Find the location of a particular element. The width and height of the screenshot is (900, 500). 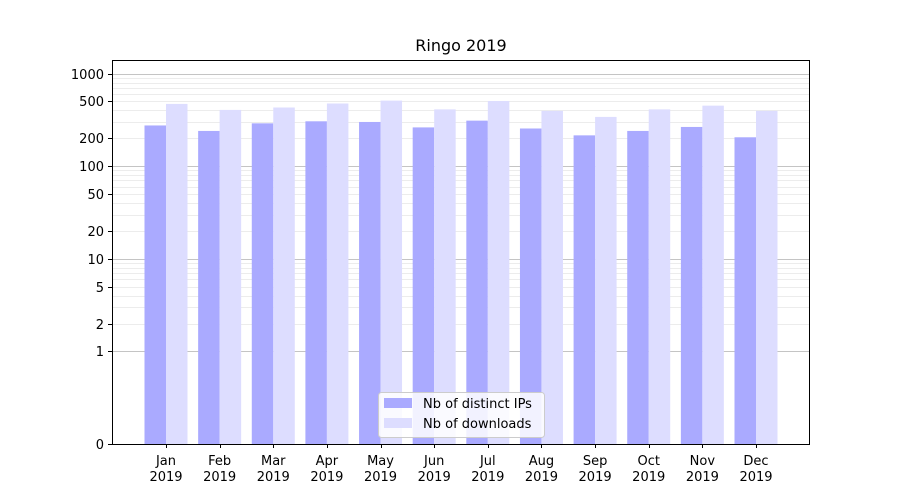

y-tick-label: 0 is located at coordinates (100, 445).